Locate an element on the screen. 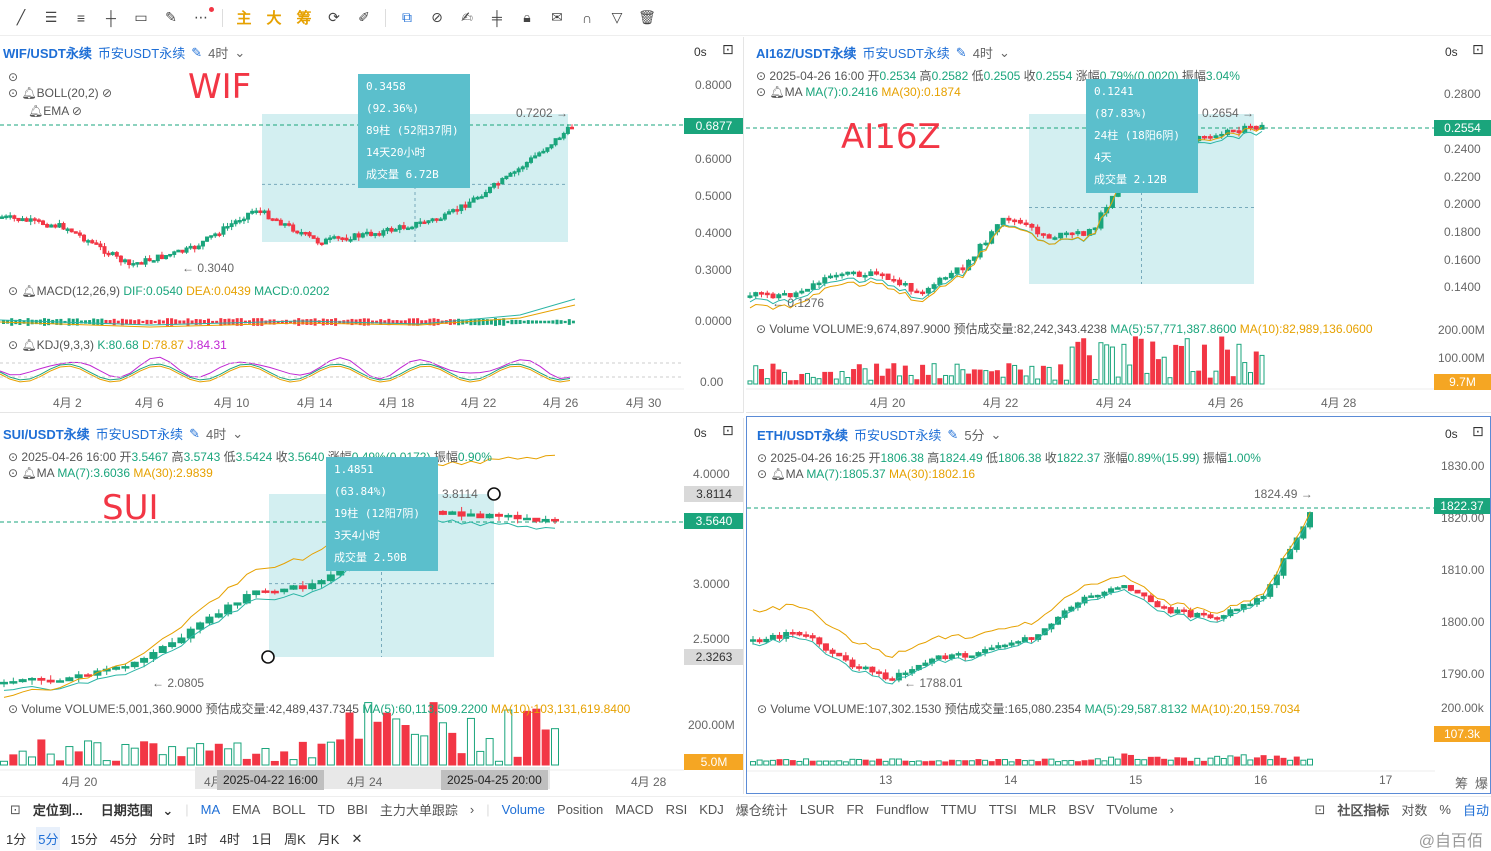 The width and height of the screenshot is (1491, 851). ind-td: TD is located at coordinates (326, 809).